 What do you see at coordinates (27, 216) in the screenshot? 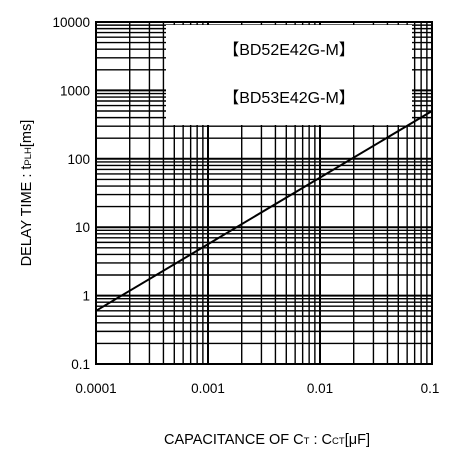
I see `y-axis-title-main: DELAY TIME : t` at bounding box center [27, 216].